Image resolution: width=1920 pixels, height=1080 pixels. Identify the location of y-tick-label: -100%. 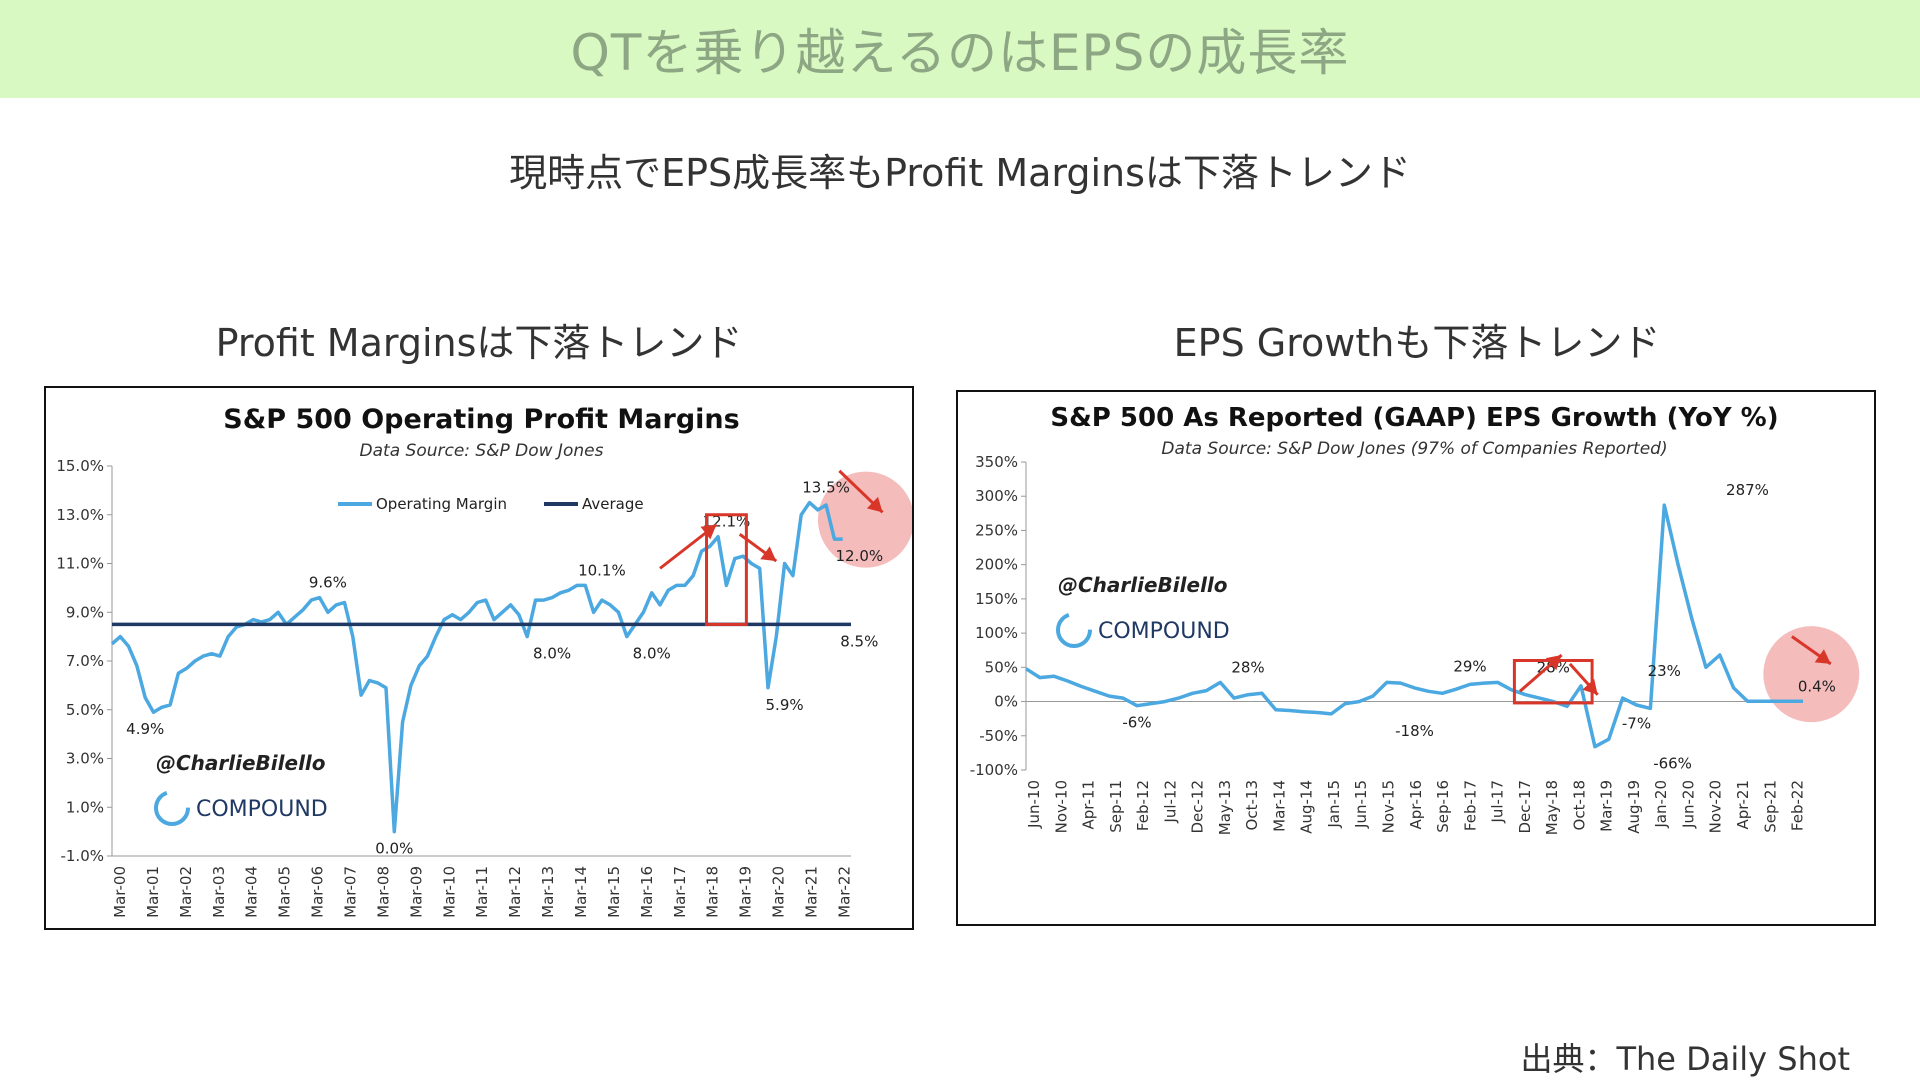
(994, 770).